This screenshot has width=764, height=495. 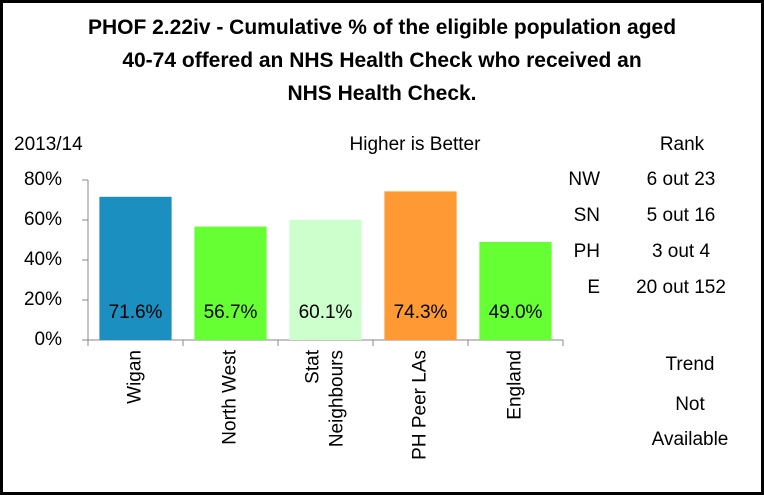 What do you see at coordinates (48, 144) in the screenshot?
I see `period-label: 2013/14` at bounding box center [48, 144].